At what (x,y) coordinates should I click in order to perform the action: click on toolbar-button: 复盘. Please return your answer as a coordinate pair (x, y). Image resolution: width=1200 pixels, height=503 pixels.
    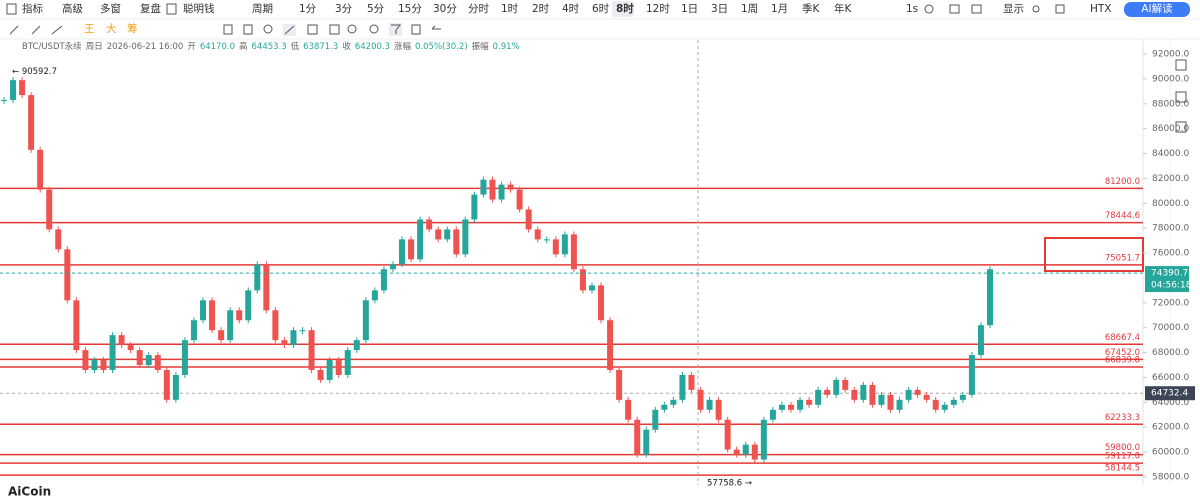
    Looking at the image, I should click on (150, 8).